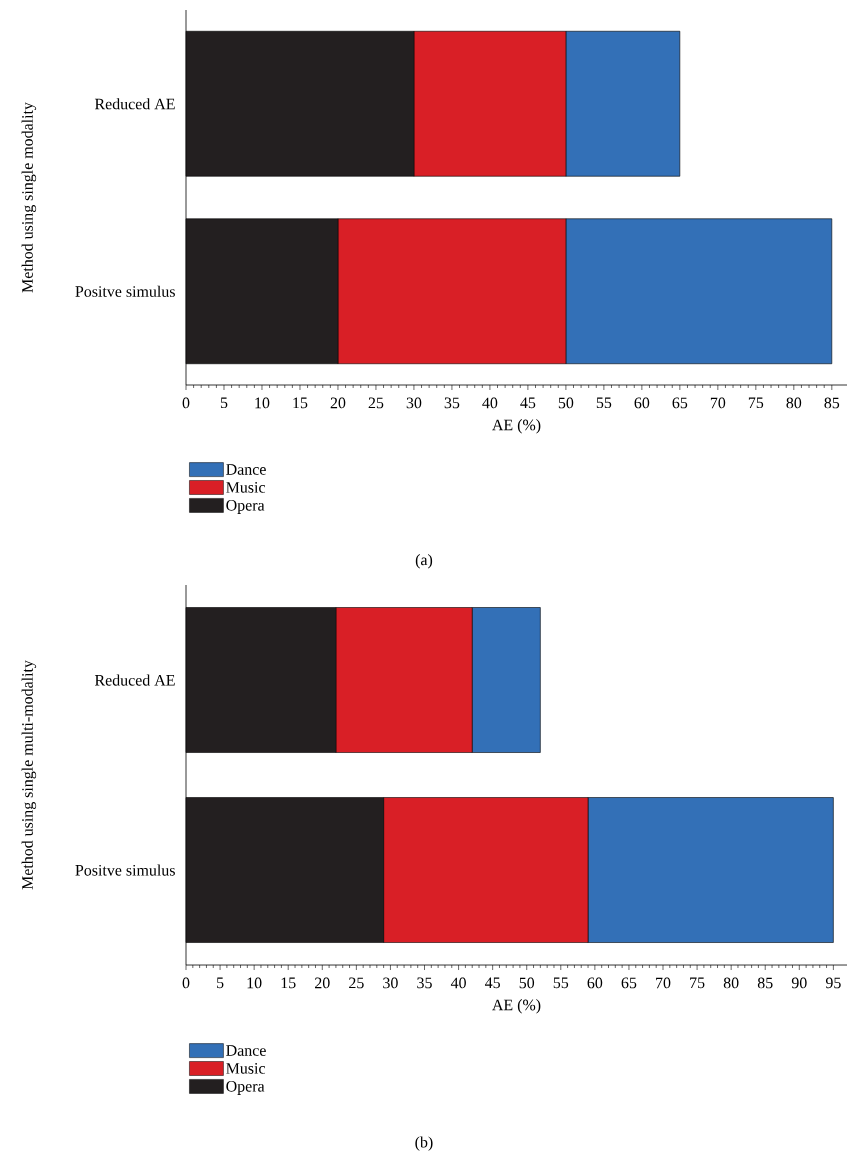  What do you see at coordinates (424, 561) in the screenshot?
I see `text: (a)` at bounding box center [424, 561].